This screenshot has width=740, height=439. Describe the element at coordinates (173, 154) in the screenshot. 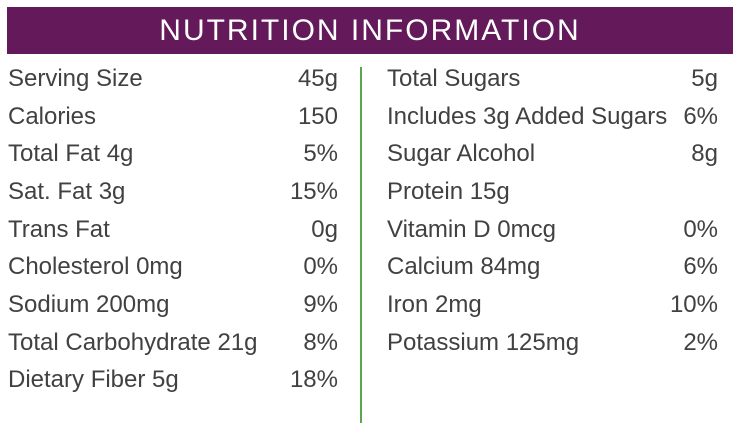

I see `nutrient-row: Total Fat 4g 5%` at that location.